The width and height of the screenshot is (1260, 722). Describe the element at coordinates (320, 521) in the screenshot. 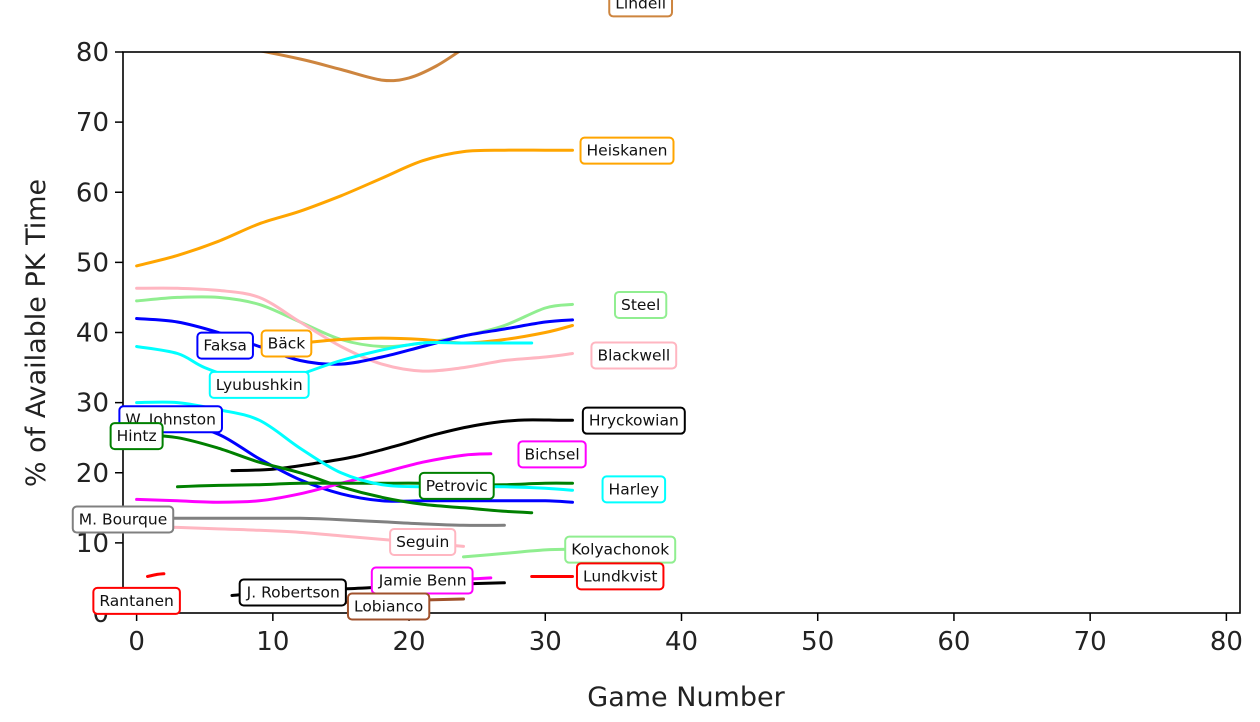

I see `series-line-m-bourque` at that location.